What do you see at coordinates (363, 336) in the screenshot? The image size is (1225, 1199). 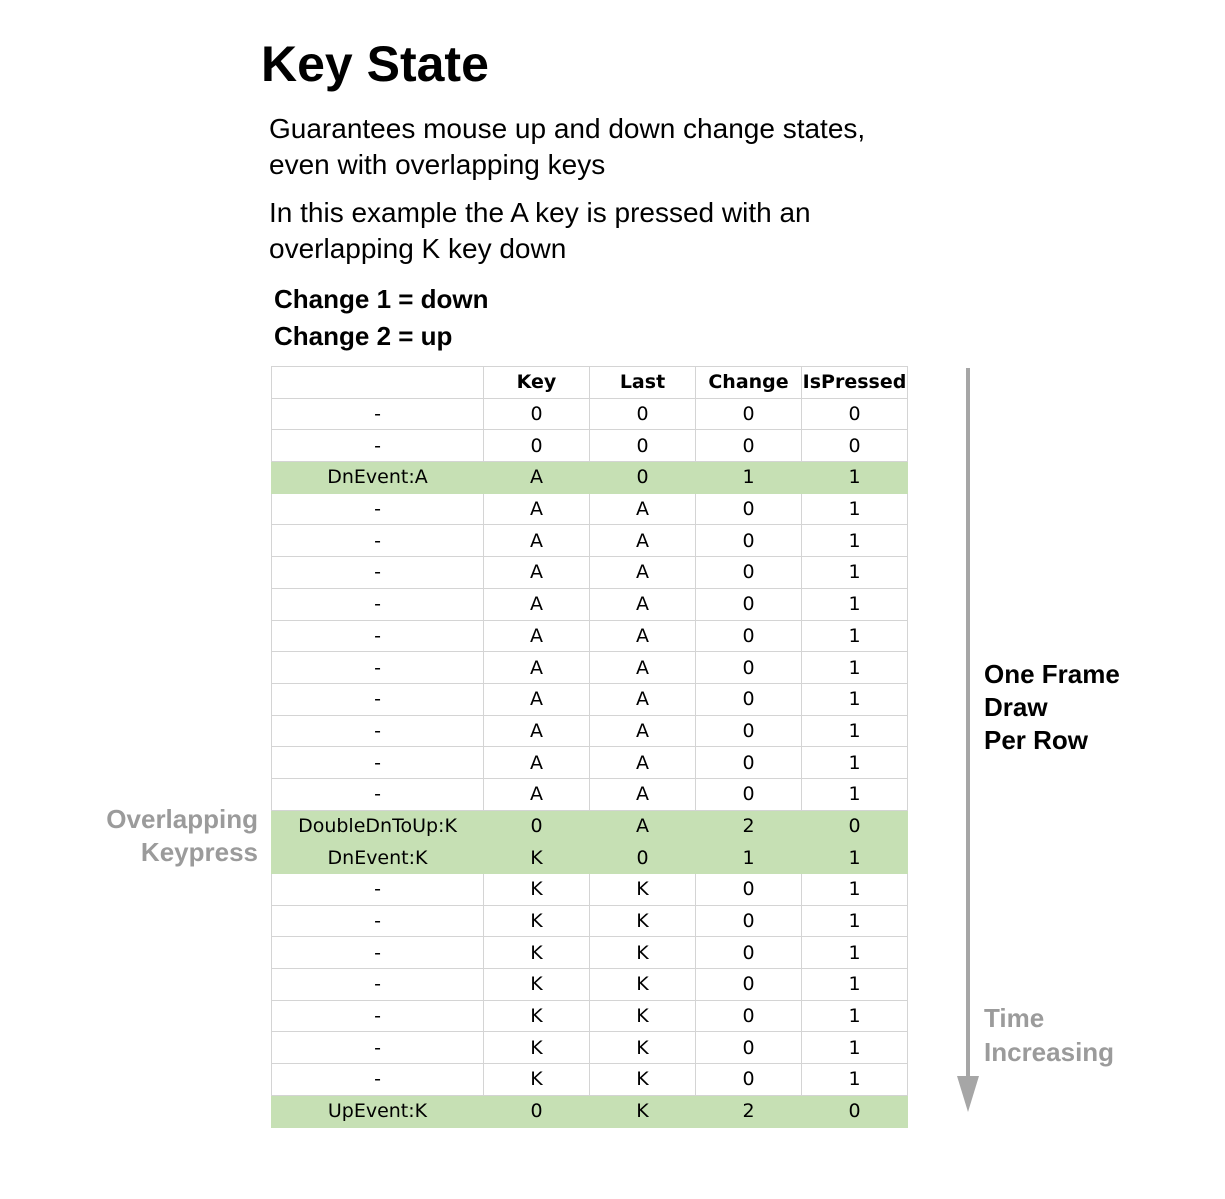 I see `legend-change-up: Change 2 = up` at bounding box center [363, 336].